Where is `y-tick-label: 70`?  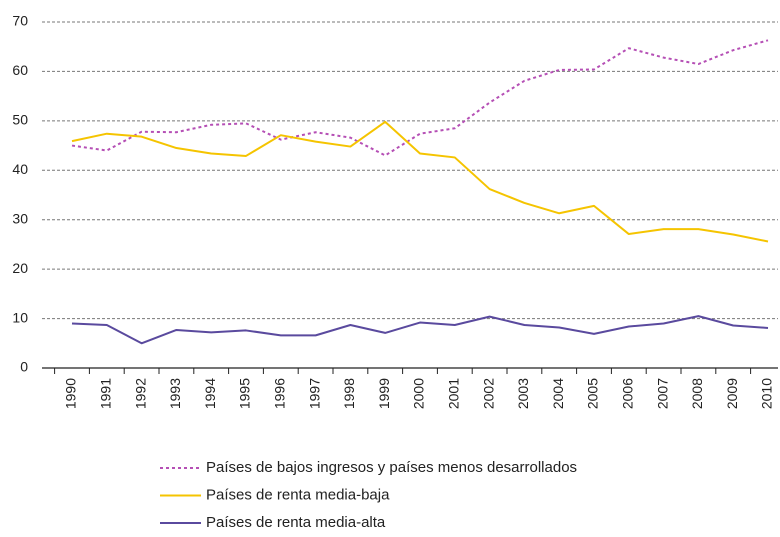 y-tick-label: 70 is located at coordinates (20, 21).